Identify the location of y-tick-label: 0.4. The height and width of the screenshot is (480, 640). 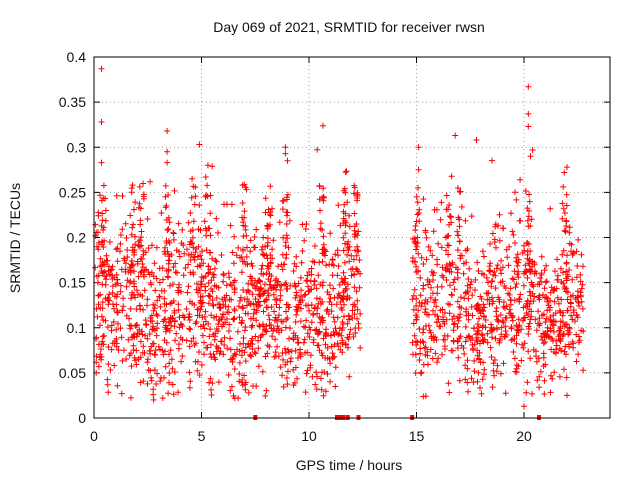
(77, 57).